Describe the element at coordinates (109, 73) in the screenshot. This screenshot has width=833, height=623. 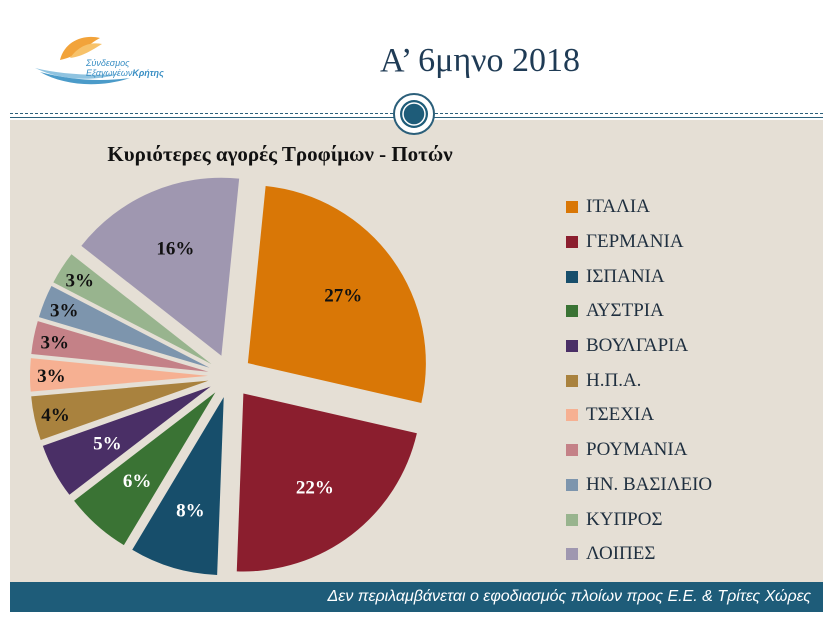
I see `logo-line2a: Εξαγωγέων` at that location.